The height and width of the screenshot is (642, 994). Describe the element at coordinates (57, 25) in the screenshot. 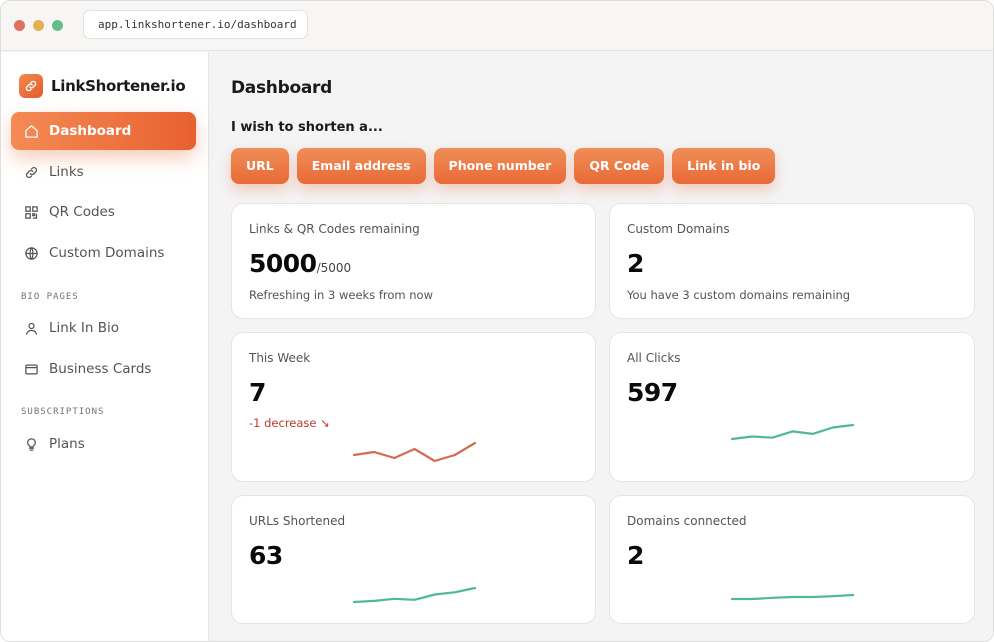

I see `maximize-window-button` at that location.